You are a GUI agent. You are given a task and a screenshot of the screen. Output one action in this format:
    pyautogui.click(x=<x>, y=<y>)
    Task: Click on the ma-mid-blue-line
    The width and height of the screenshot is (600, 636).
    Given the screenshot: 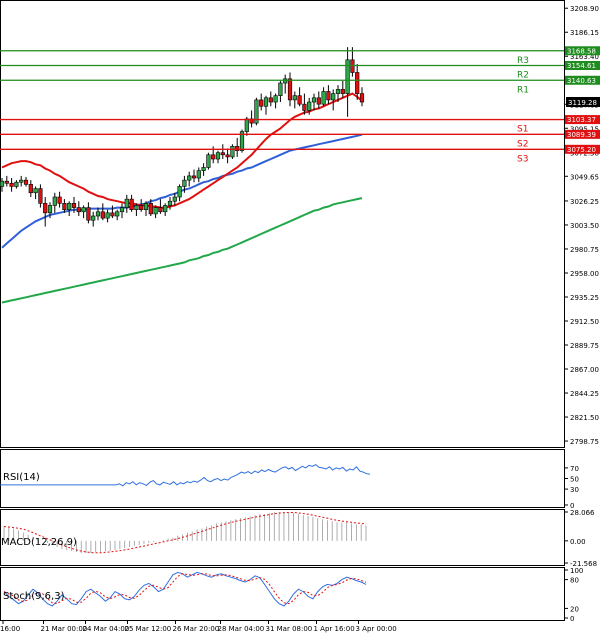 What is the action you would take?
    pyautogui.click(x=182, y=191)
    